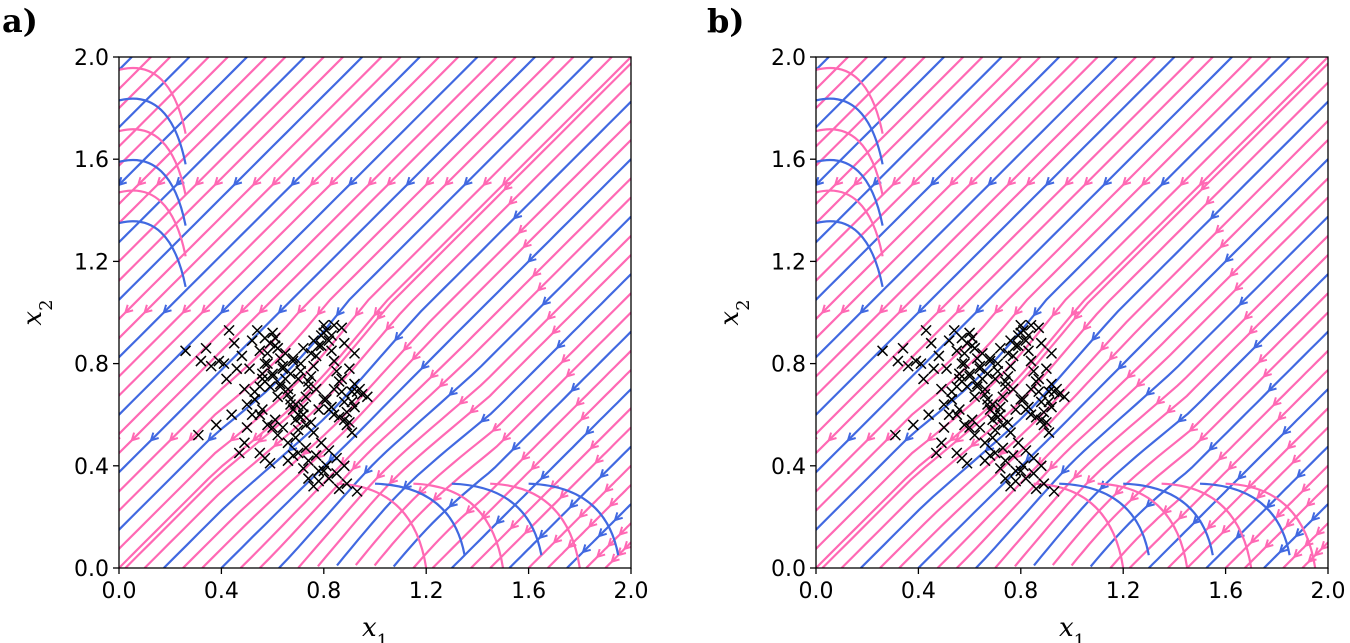 The height and width of the screenshot is (643, 1350). I want to click on x-tick-label: 2.0, so click(1328, 591).